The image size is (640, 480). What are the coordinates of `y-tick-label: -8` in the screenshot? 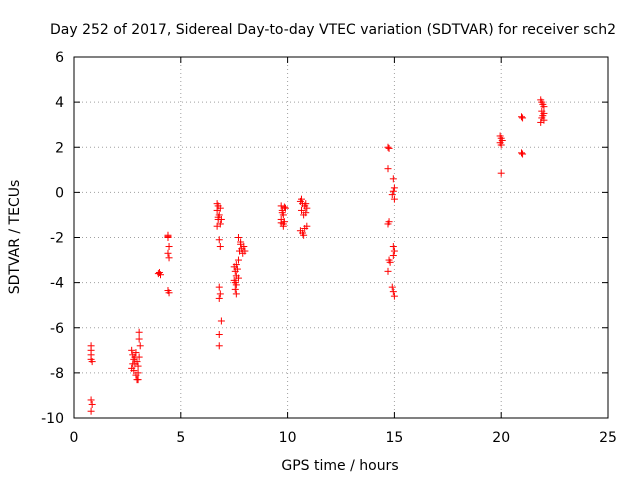 It's located at (57, 374).